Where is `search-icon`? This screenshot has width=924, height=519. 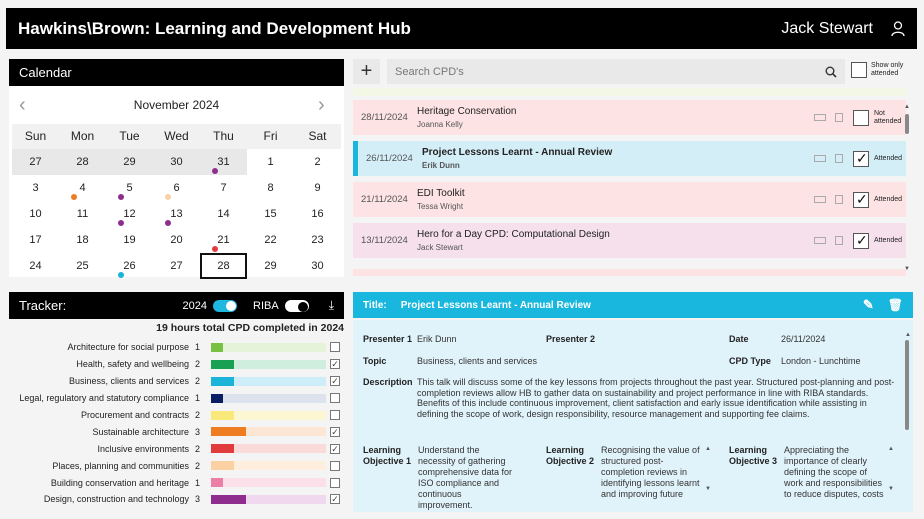 search-icon is located at coordinates (831, 72).